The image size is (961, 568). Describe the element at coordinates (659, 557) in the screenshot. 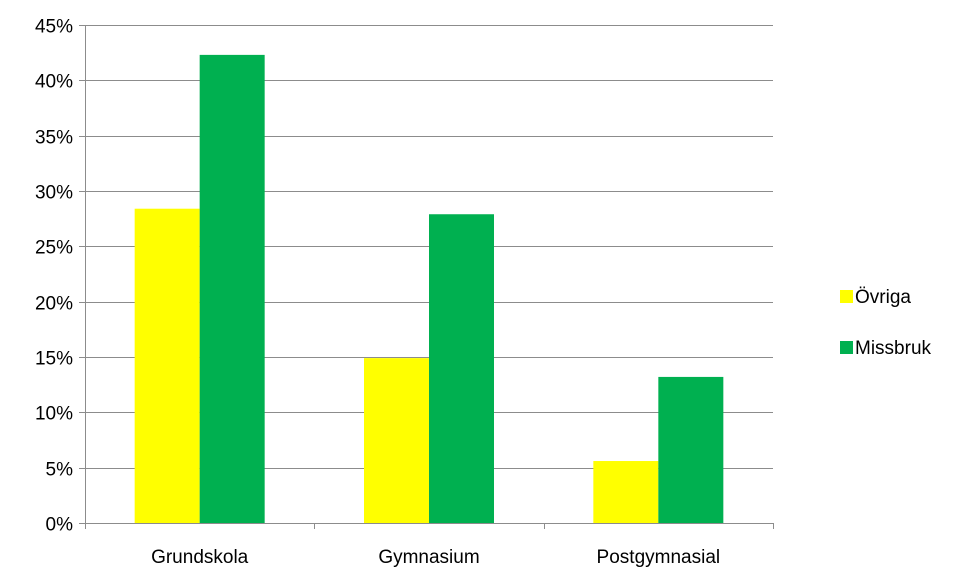

I see `x-tick-label: Postgymnasial` at that location.